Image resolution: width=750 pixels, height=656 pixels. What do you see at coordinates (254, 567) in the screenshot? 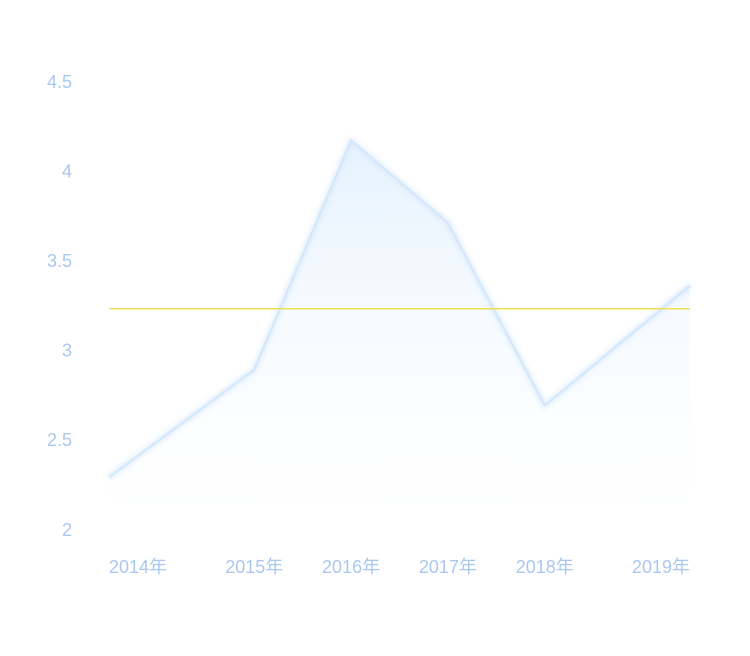
I see `x-tick-label: 2015年` at bounding box center [254, 567].